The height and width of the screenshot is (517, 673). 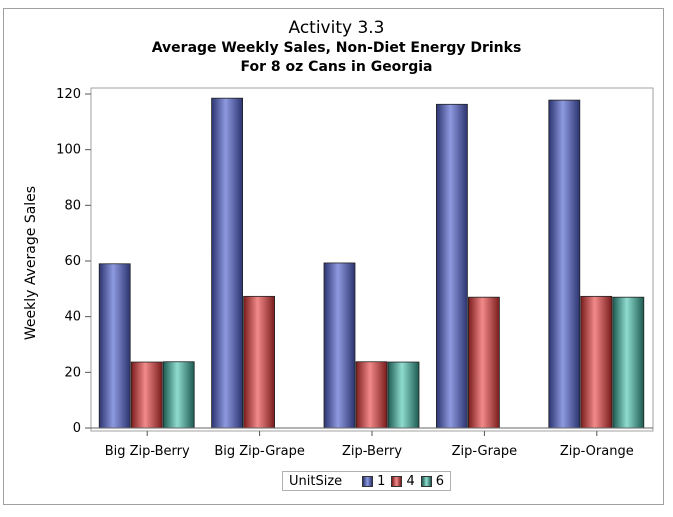 What do you see at coordinates (68, 150) in the screenshot?
I see `y-tick-label: 100` at bounding box center [68, 150].